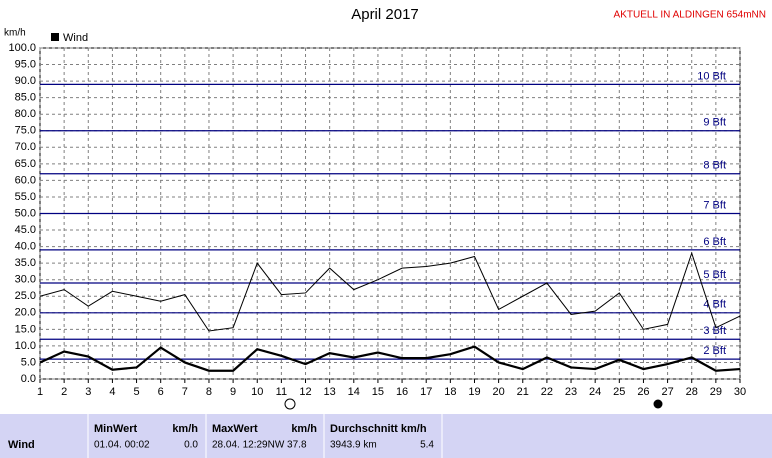  I want to click on x-tick-label: 11, so click(281, 392).